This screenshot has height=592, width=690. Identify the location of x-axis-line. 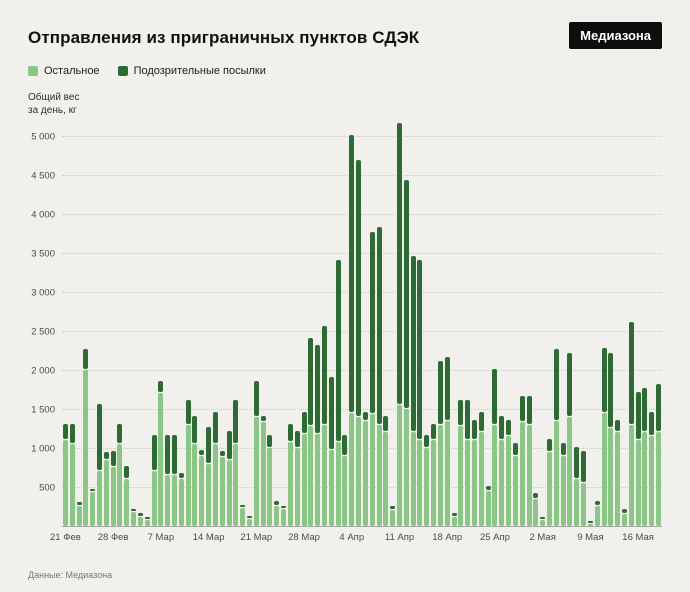
(362, 526).